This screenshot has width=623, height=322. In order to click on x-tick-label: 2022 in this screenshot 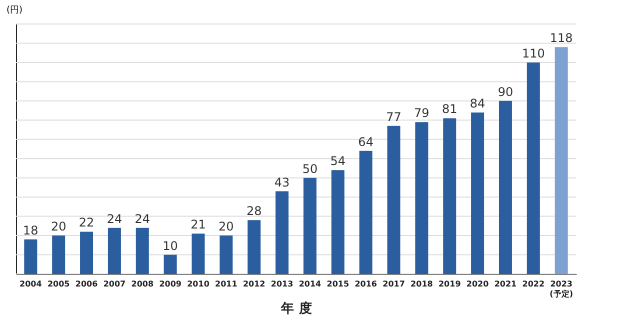, I will do `click(533, 284)`.